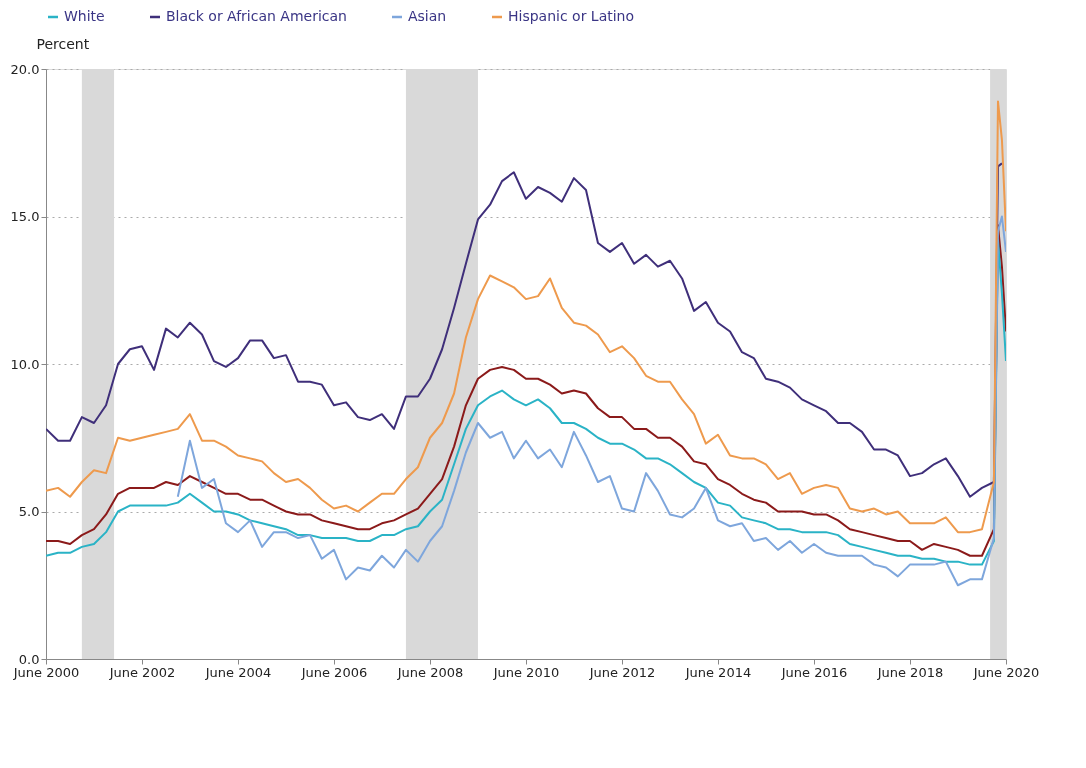  Describe the element at coordinates (25, 216) in the screenshot. I see `y-tick-label: 15.0` at that location.